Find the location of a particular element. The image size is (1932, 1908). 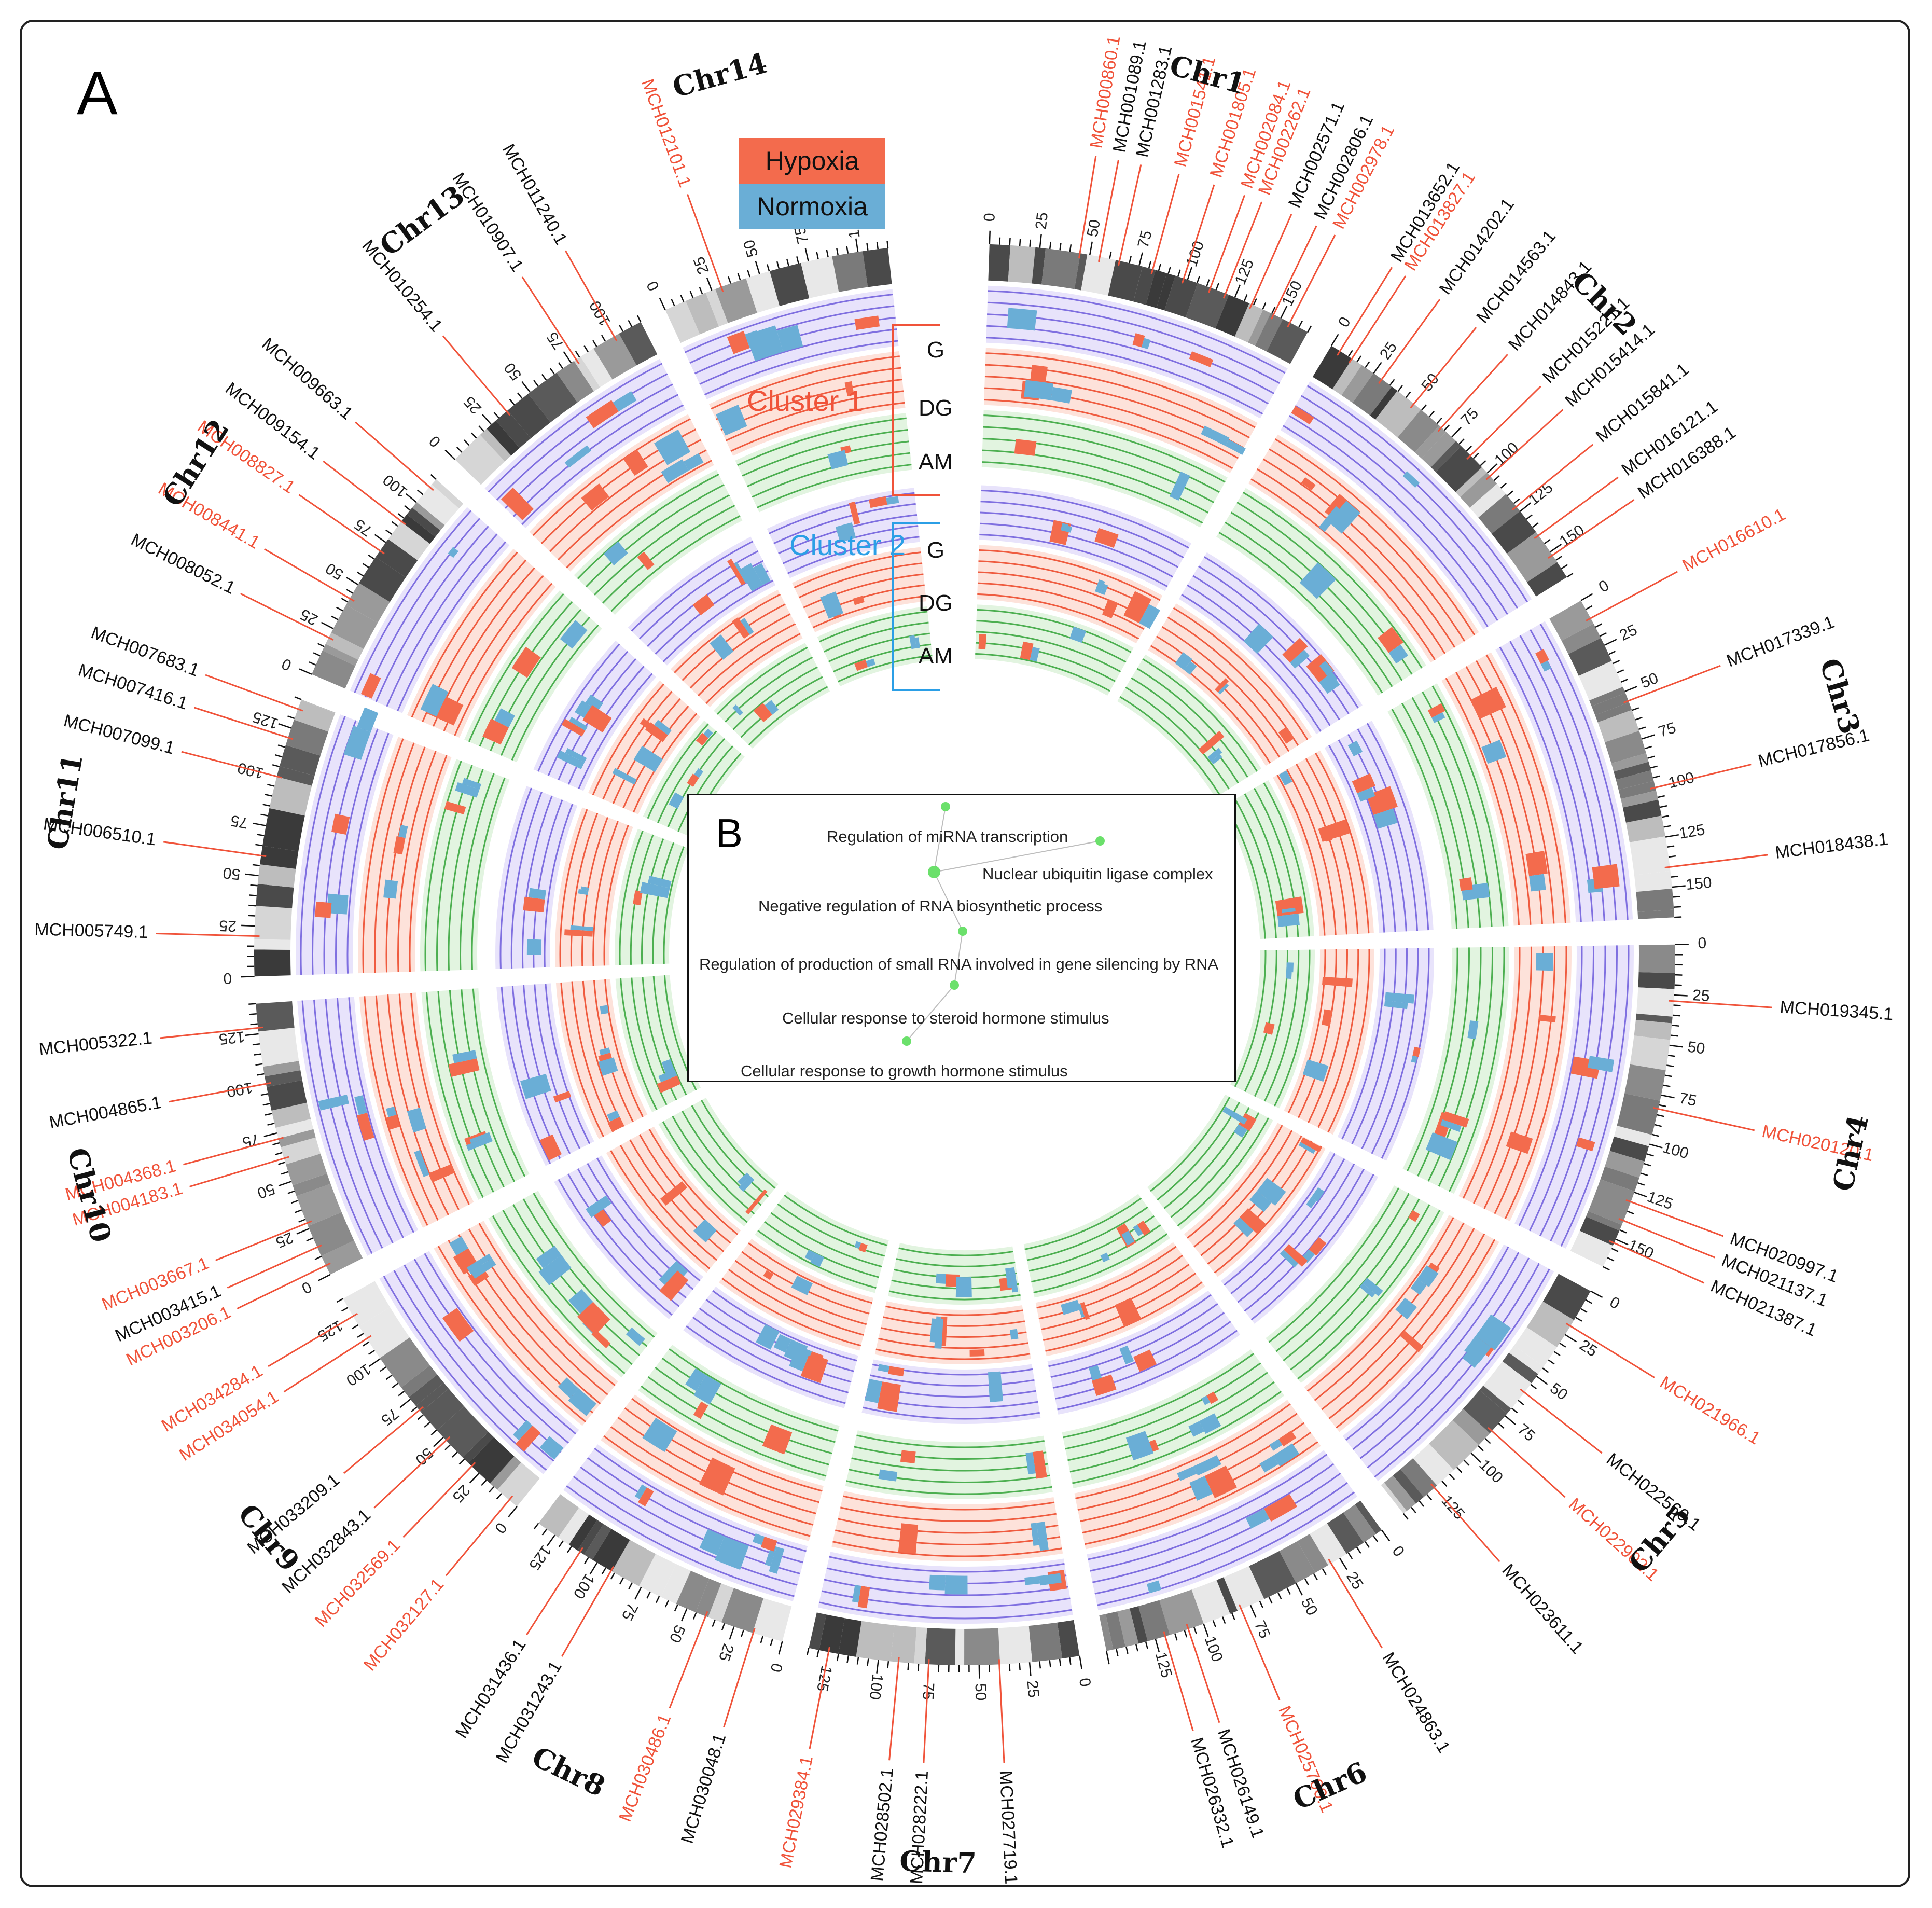

panel-b-label: B is located at coordinates (729, 833).